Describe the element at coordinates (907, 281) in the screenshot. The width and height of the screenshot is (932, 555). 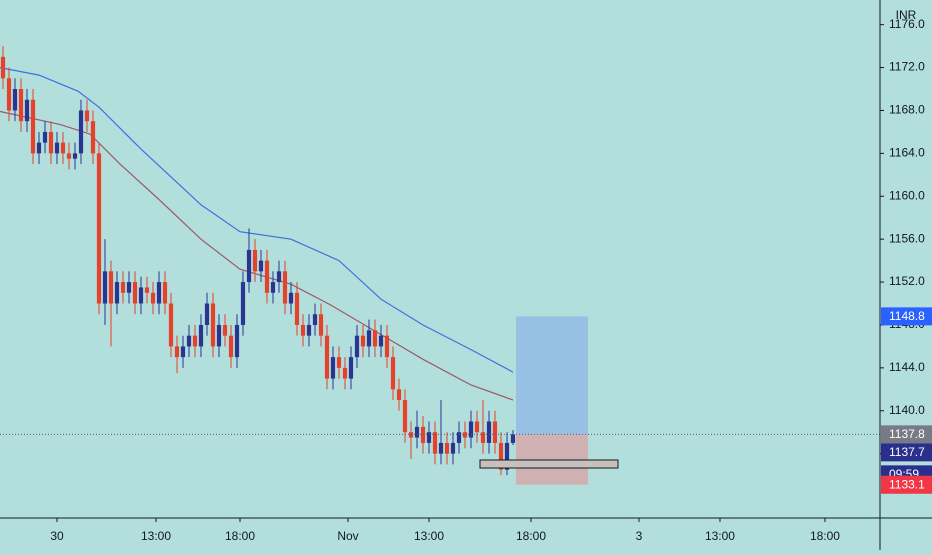
I see `y-tick-label: 1152.0` at that location.